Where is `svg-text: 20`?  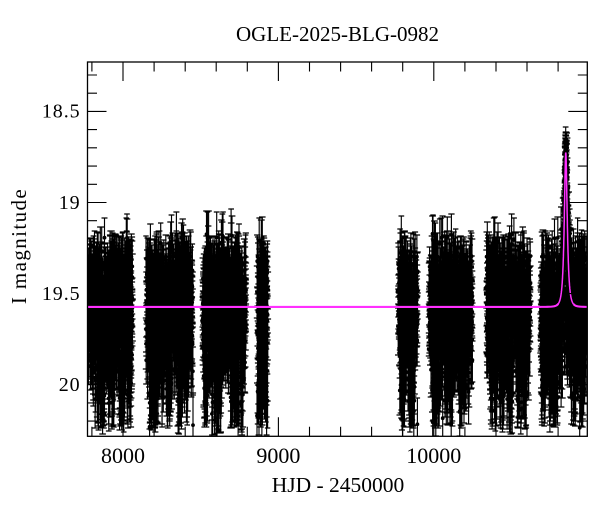
svg-text: 20 is located at coordinates (70, 385).